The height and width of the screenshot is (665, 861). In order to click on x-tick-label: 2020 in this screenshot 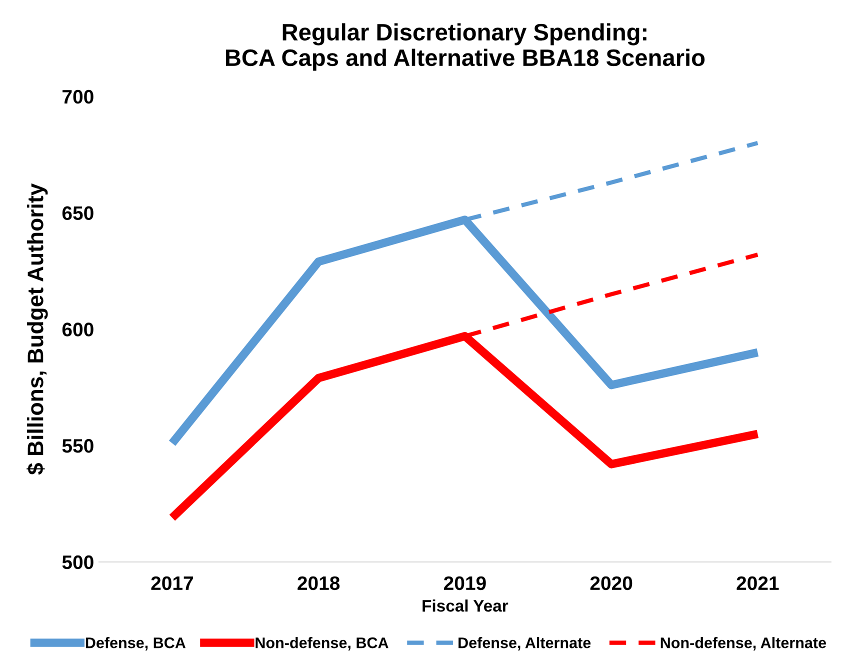, I will do `click(611, 583)`.